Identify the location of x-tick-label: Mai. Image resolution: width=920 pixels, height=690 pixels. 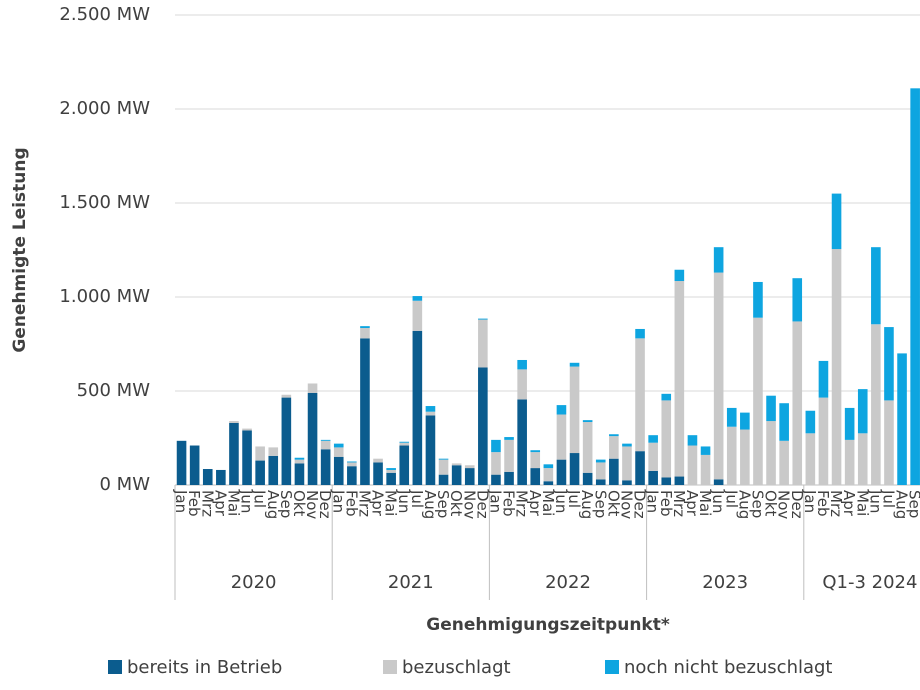
(391, 503).